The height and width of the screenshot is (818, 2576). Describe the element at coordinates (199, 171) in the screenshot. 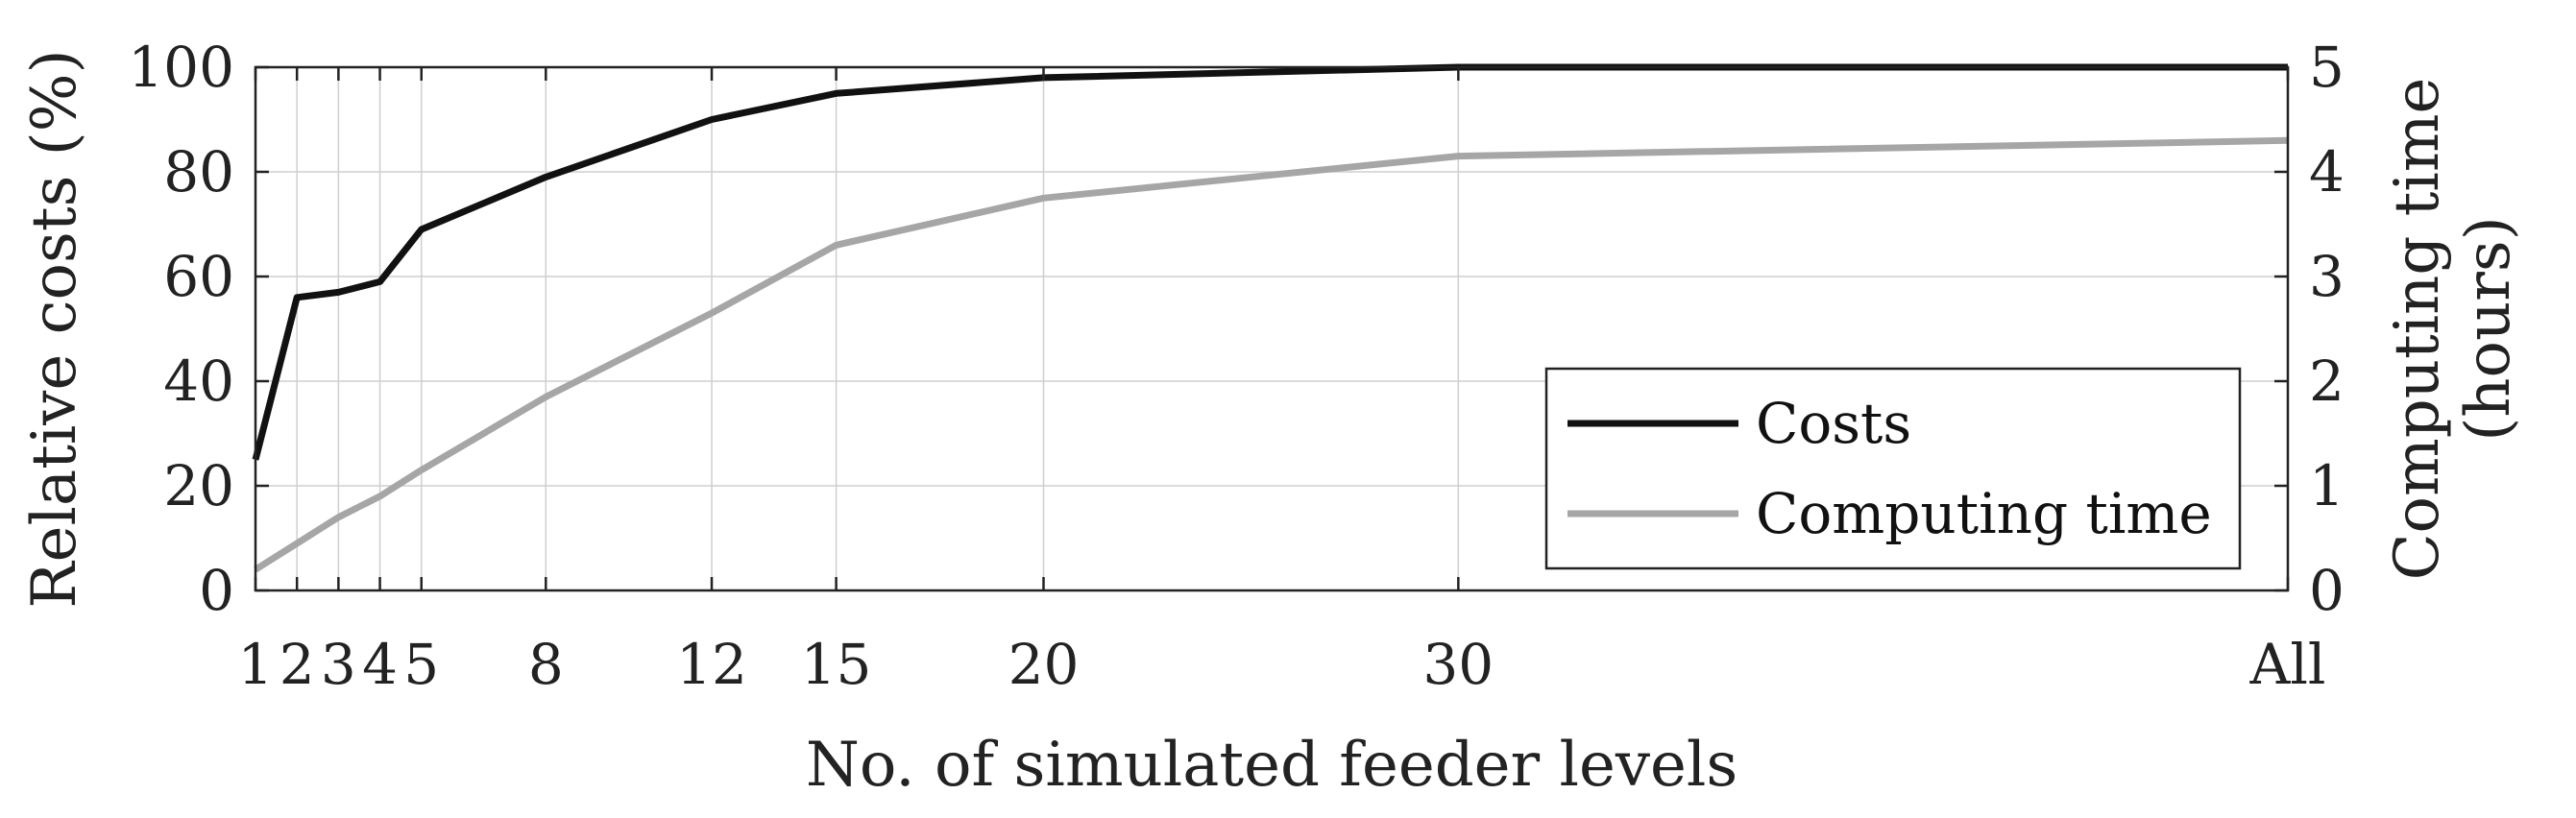

I see `y-left-tick-label: 80` at that location.